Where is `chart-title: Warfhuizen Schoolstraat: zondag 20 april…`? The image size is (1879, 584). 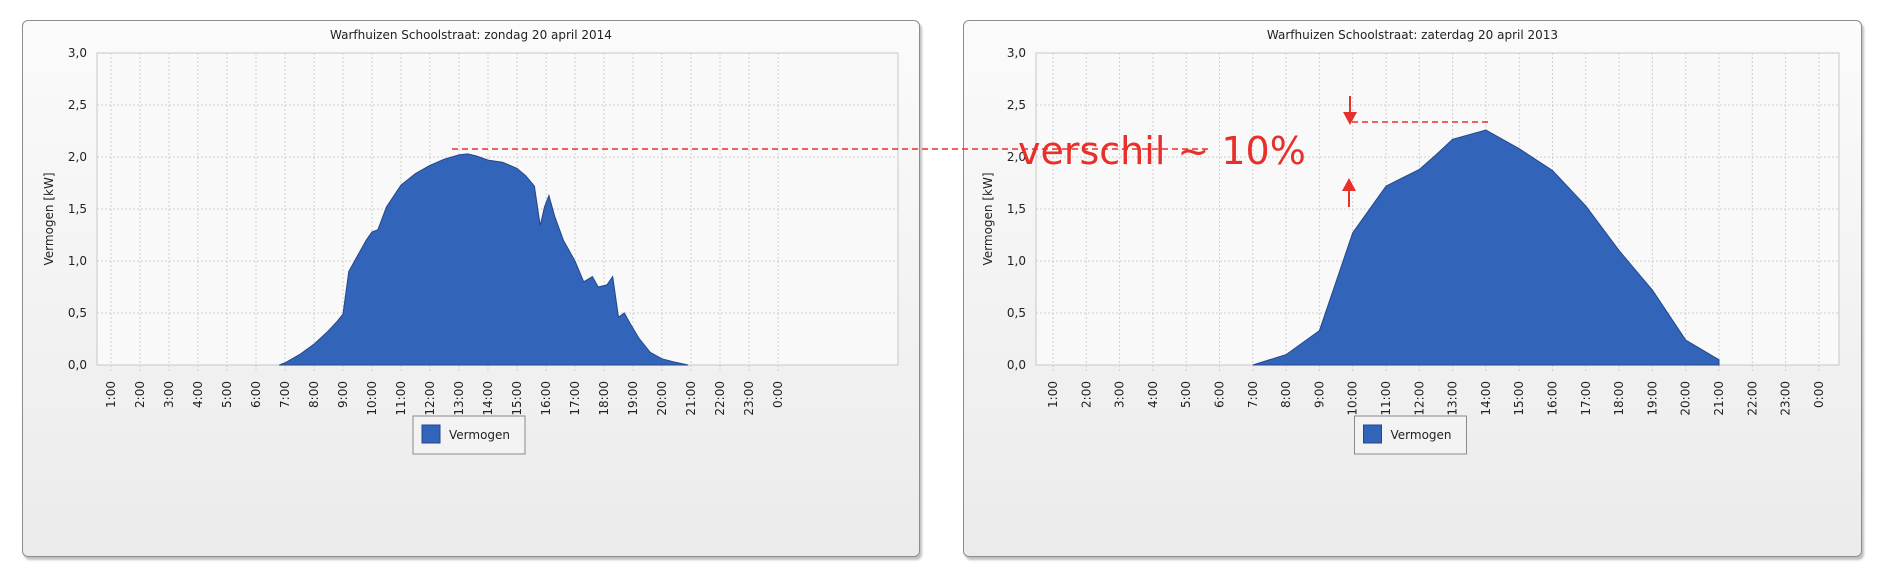 chart-title: Warfhuizen Schoolstraat: zondag 20 april… is located at coordinates (471, 35).